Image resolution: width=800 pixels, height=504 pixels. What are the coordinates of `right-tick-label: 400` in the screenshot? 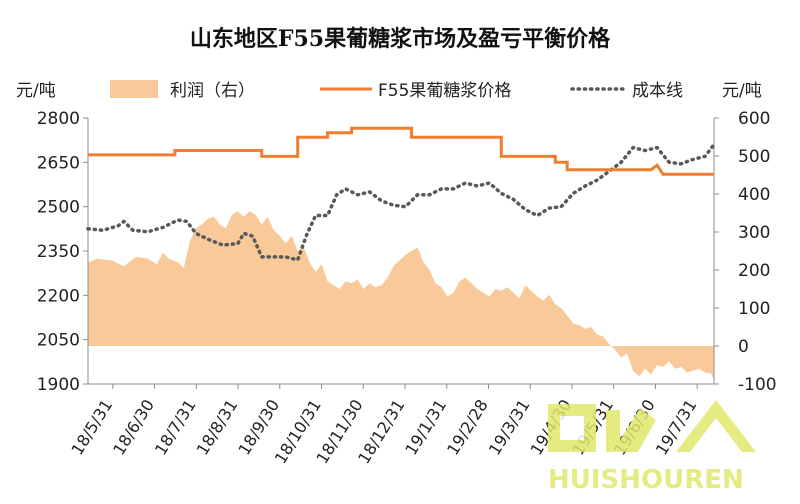 It's located at (754, 195).